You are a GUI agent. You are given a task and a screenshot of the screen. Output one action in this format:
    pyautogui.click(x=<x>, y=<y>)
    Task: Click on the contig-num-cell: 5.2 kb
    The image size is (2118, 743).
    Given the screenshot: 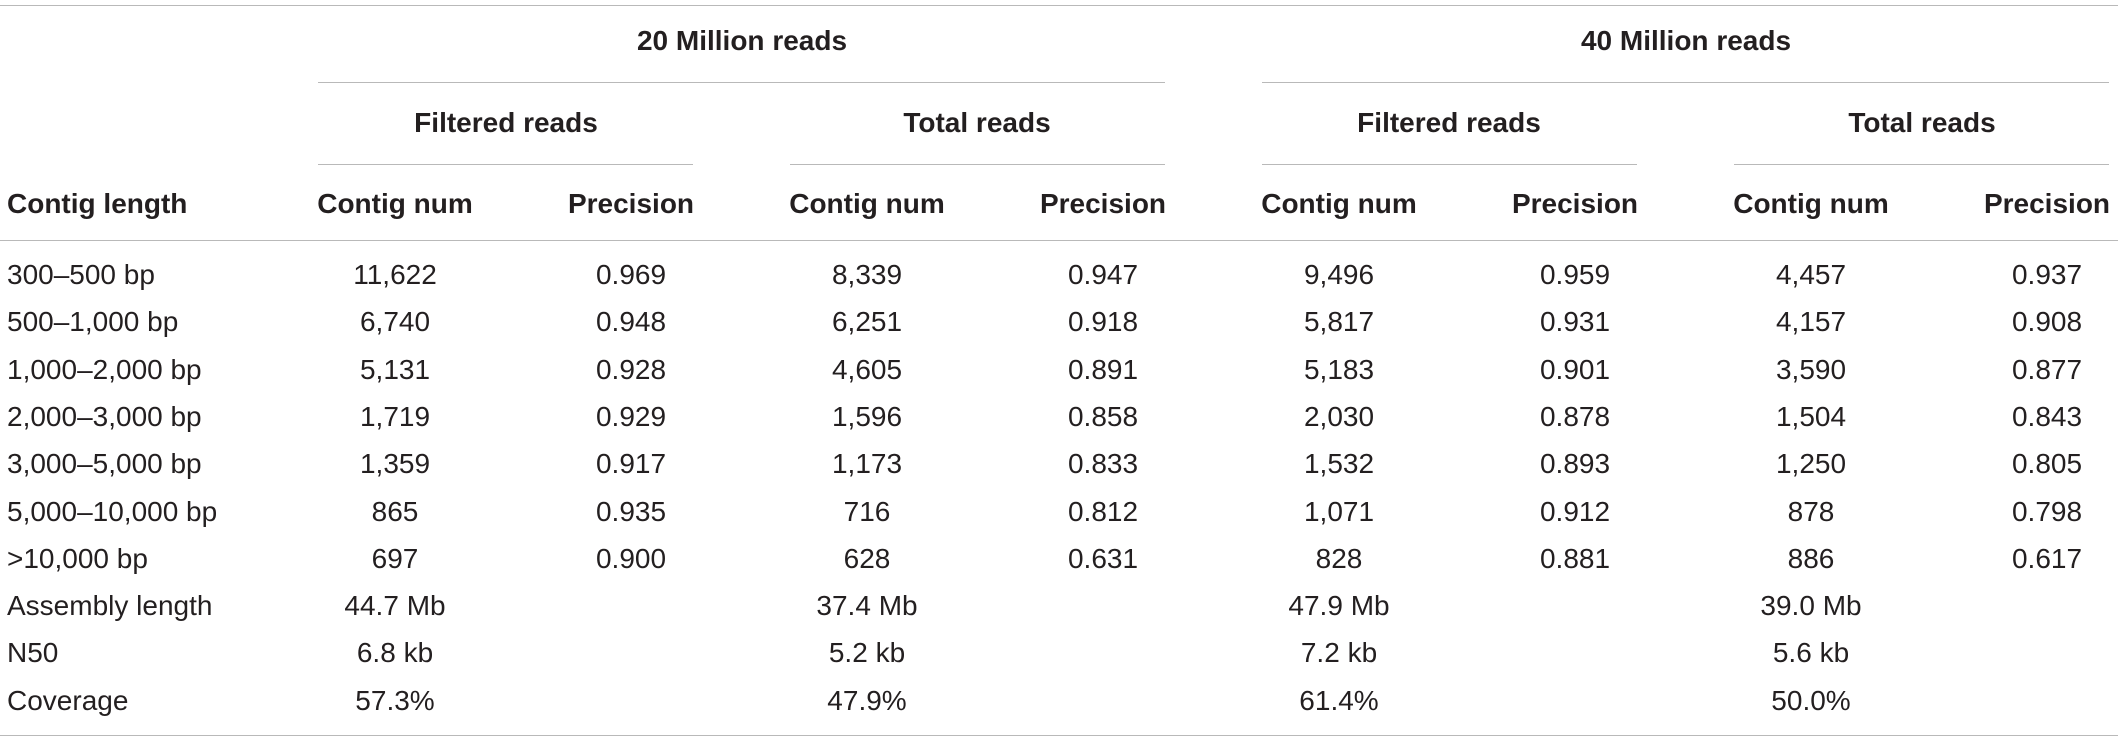 What is the action you would take?
    pyautogui.click(x=867, y=653)
    